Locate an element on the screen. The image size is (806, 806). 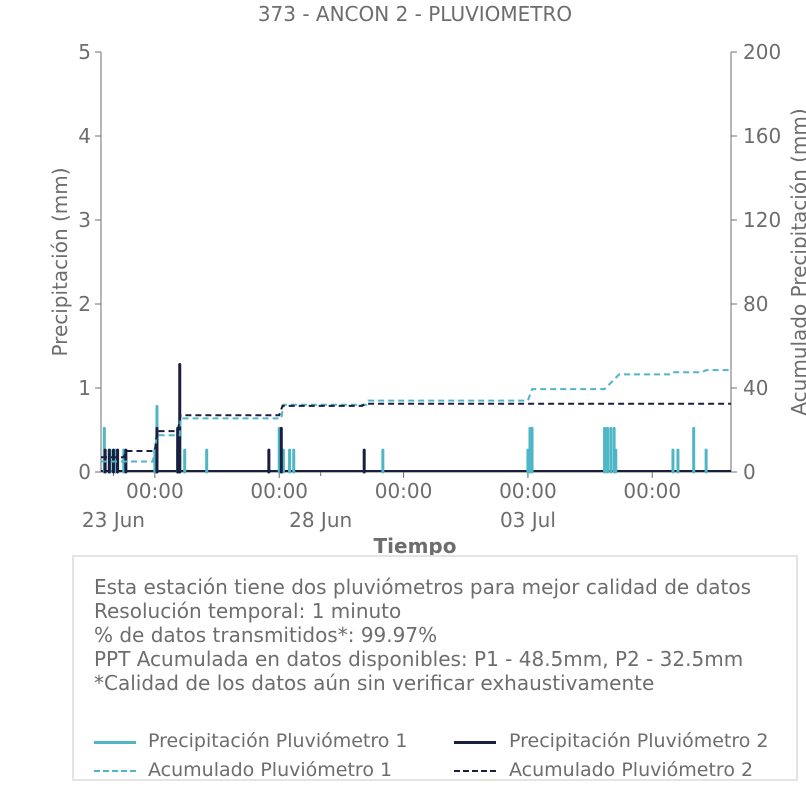
acc2-line is located at coordinates (416, 430).